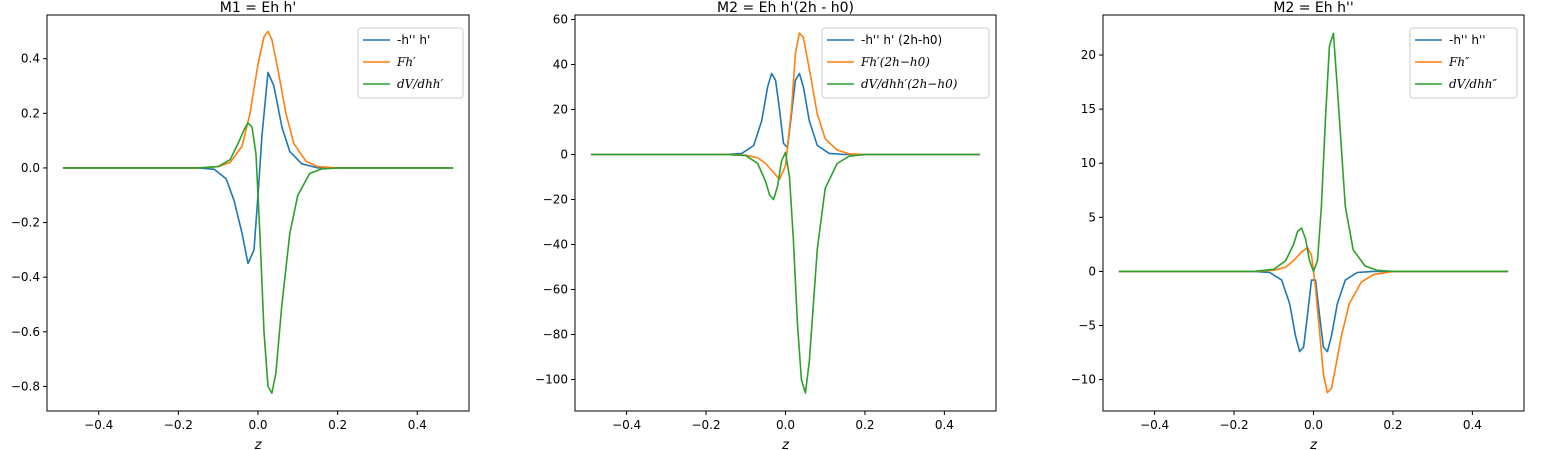 This screenshot has width=1550, height=450. Describe the element at coordinates (560, 20) in the screenshot. I see `y-tick-label: 60` at that location.